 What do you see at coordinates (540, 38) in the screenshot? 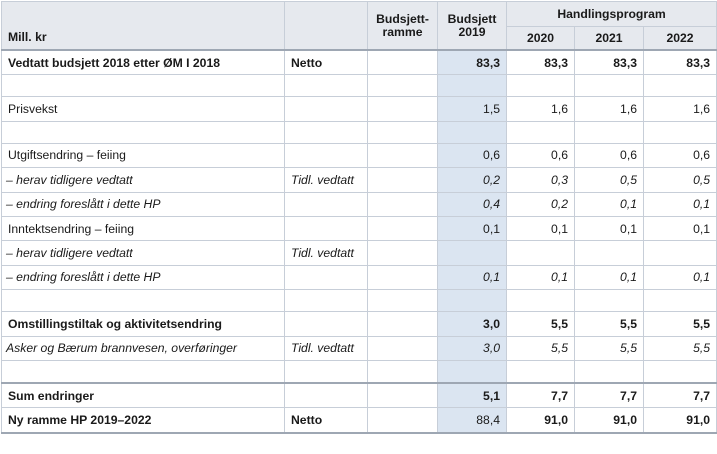
I see `year-header-2020: 2020` at bounding box center [540, 38].